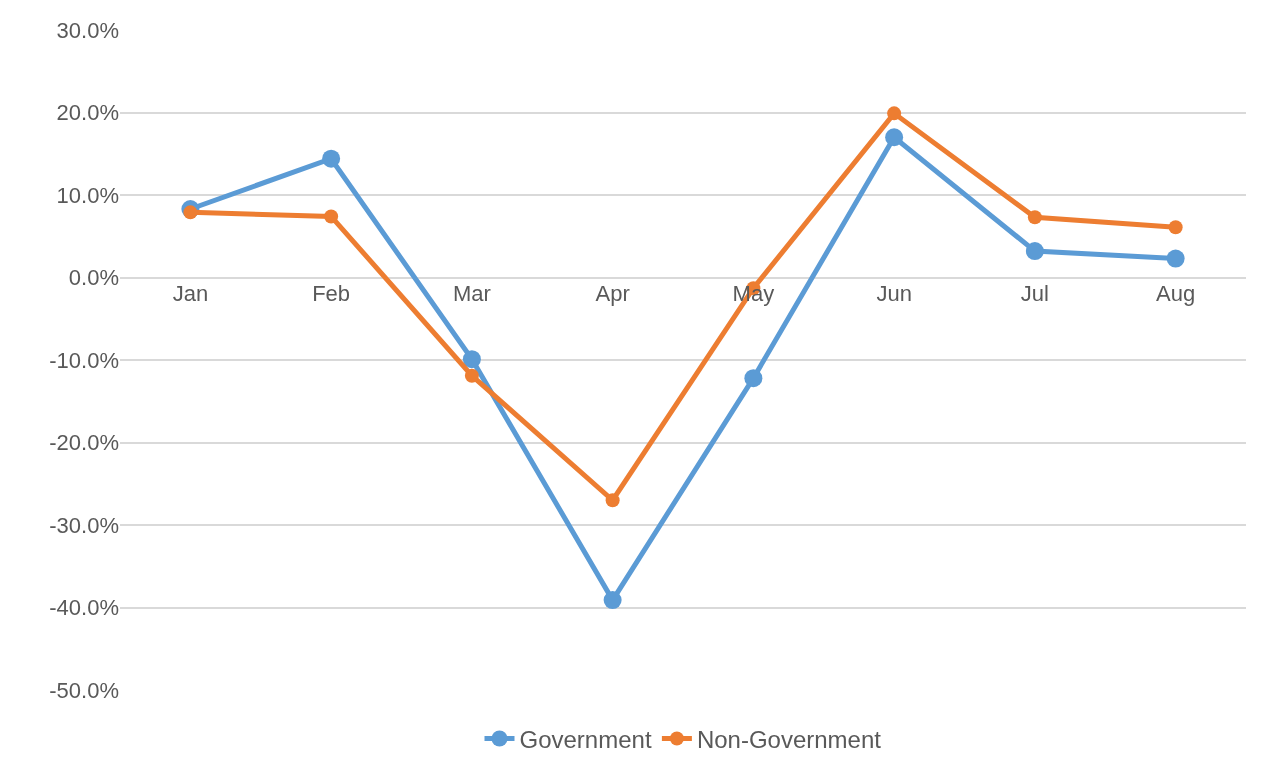  What do you see at coordinates (84, 443) in the screenshot?
I see `y-tick-label: -20.0%` at bounding box center [84, 443].